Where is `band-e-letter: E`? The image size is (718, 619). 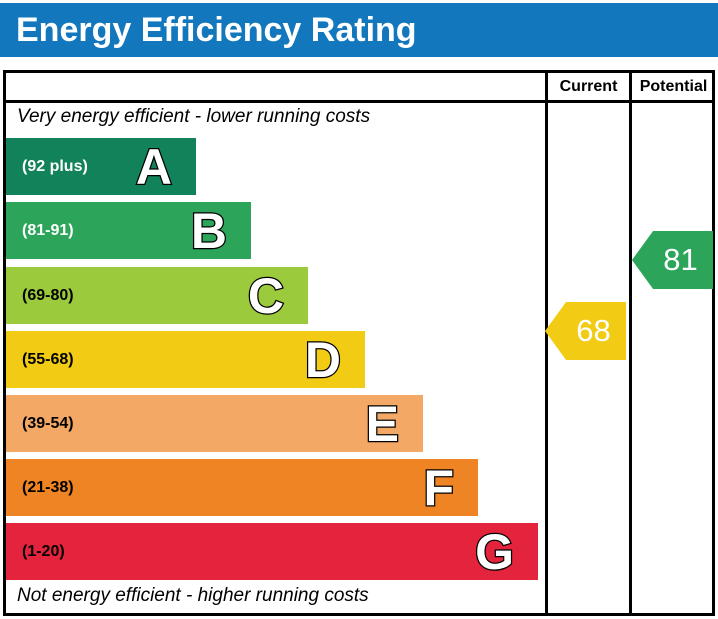
band-e-letter: E is located at coordinates (382, 423).